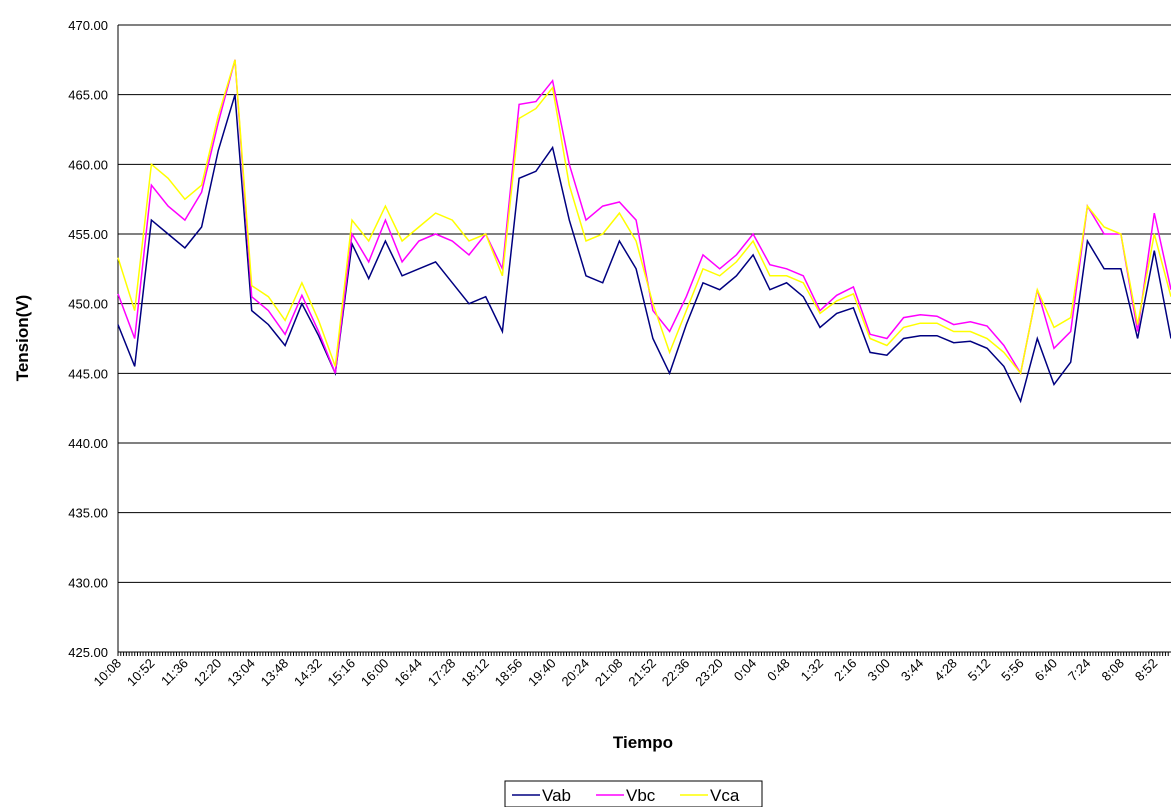  What do you see at coordinates (845, 670) in the screenshot?
I see `x-tick-label: 2:16` at bounding box center [845, 670].